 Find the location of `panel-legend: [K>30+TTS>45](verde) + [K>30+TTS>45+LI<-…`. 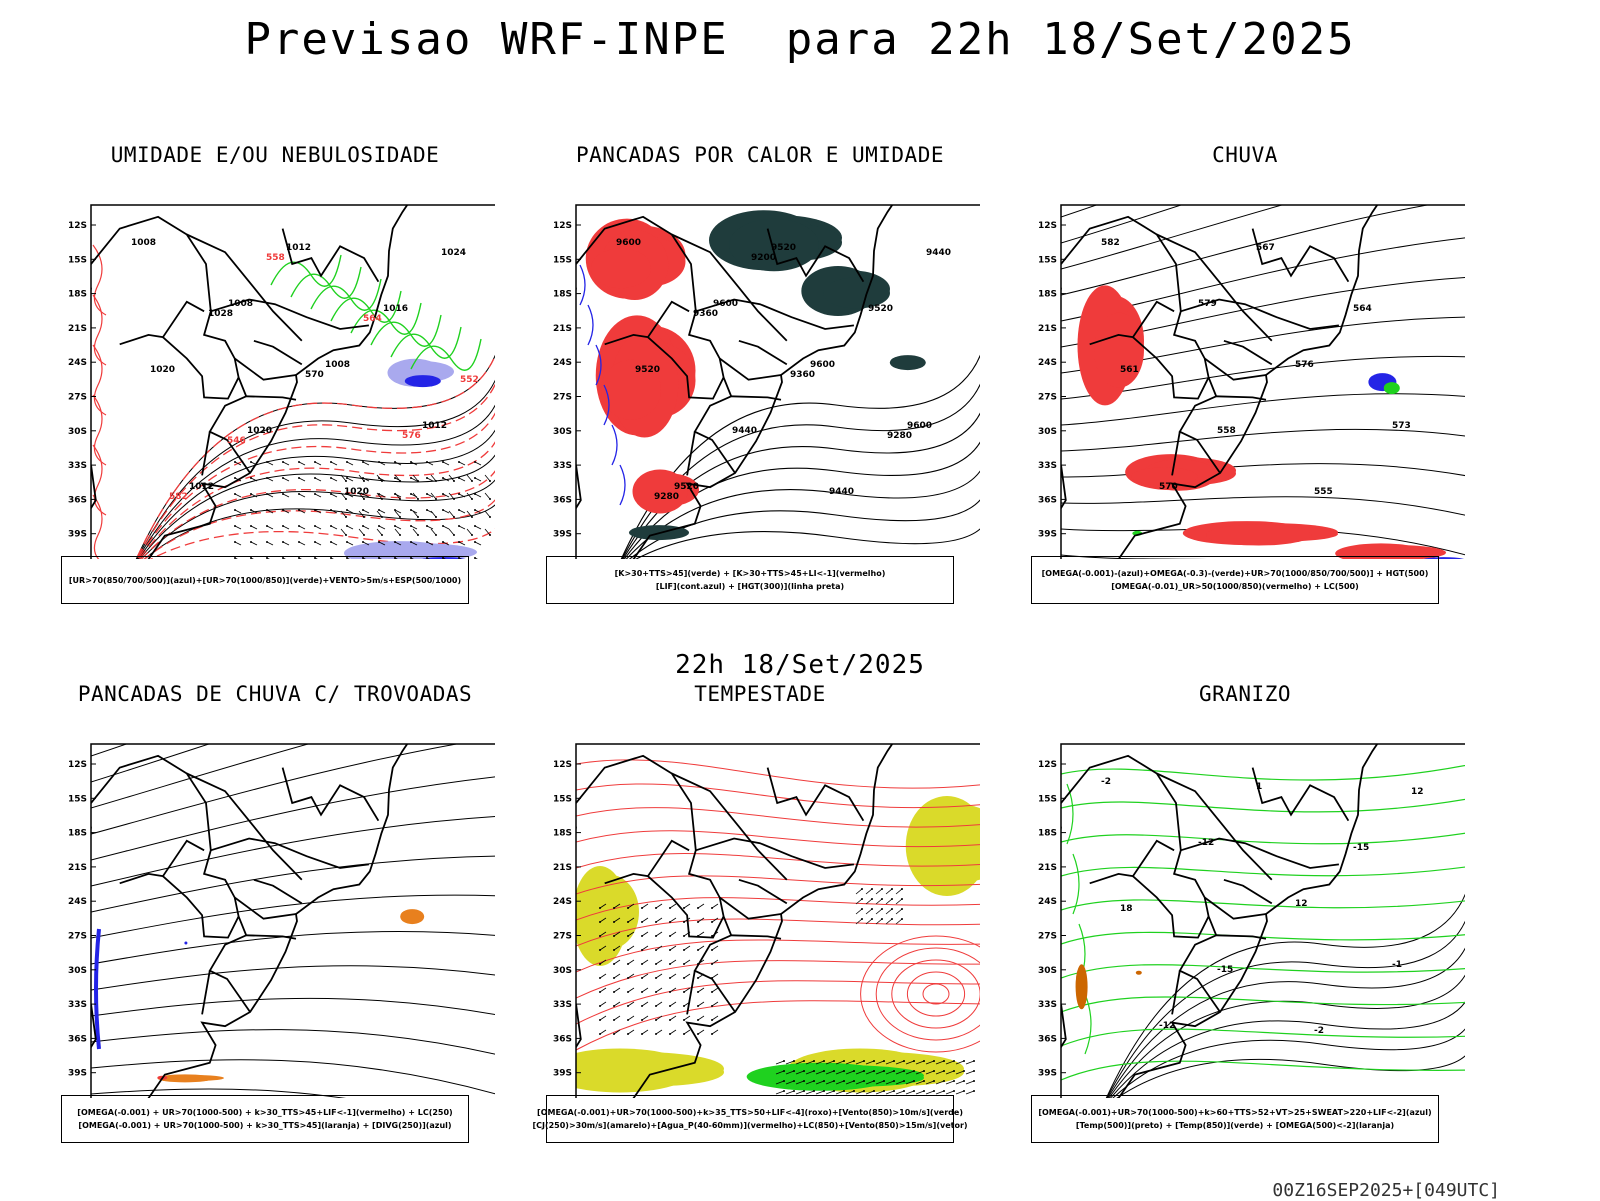

panel-legend: [K>30+TTS>45](verde) + [K>30+TTS>45+LI<-… is located at coordinates (750, 580).